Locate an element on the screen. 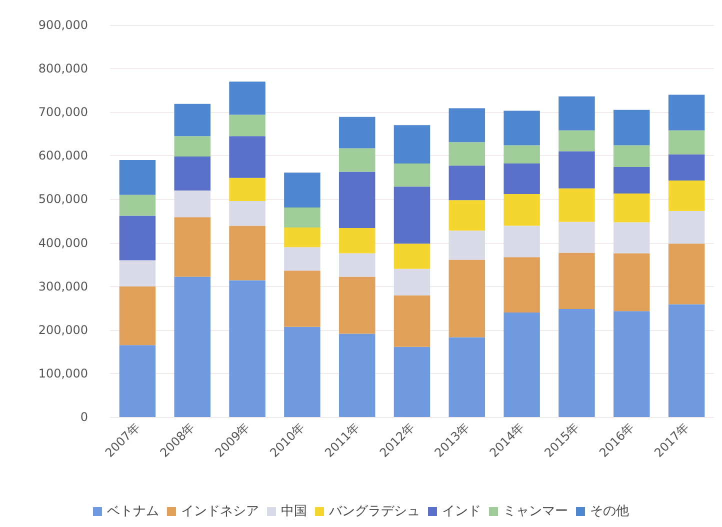  y-tick-label: 100,000 is located at coordinates (63, 373).